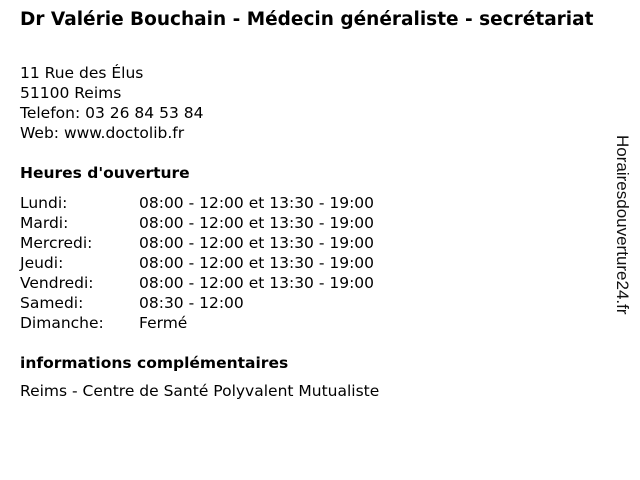 The image size is (640, 480). Describe the element at coordinates (71, 93) in the screenshot. I see `city: 51100 Reims` at that location.